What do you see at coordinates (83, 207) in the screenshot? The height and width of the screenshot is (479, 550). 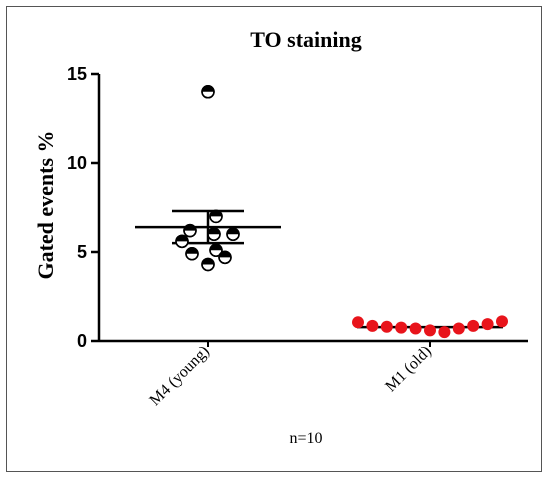 I see `y-ticks: 0 5 10 15` at bounding box center [83, 207].